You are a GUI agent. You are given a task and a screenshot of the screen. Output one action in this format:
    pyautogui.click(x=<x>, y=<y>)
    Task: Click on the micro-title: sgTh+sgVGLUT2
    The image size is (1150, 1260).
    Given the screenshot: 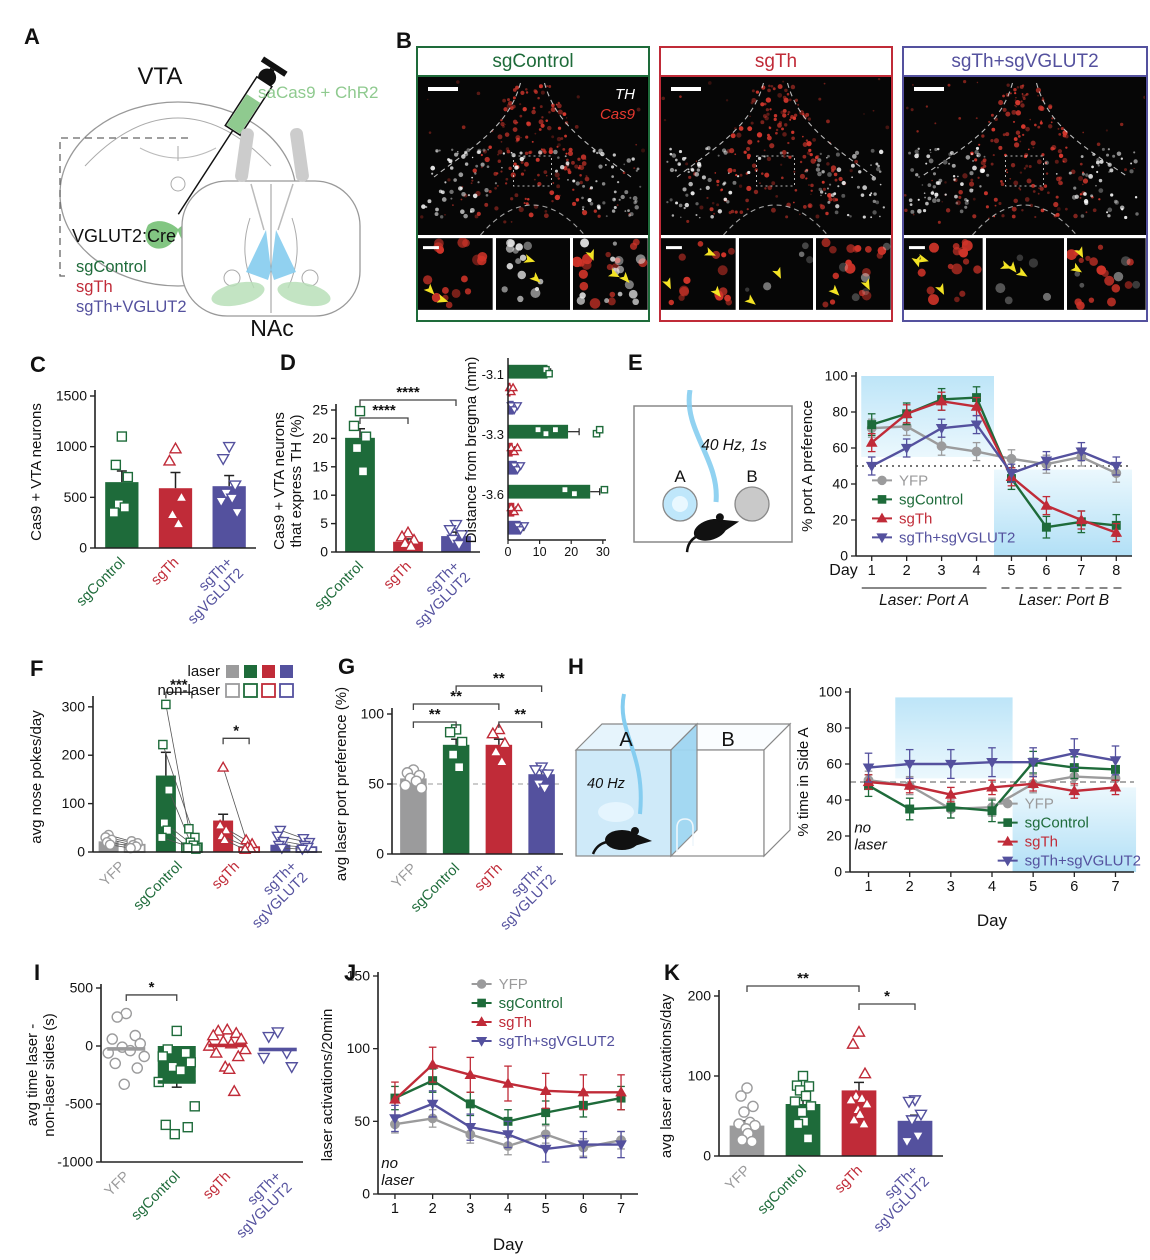 What is the action you would take?
    pyautogui.click(x=1025, y=61)
    